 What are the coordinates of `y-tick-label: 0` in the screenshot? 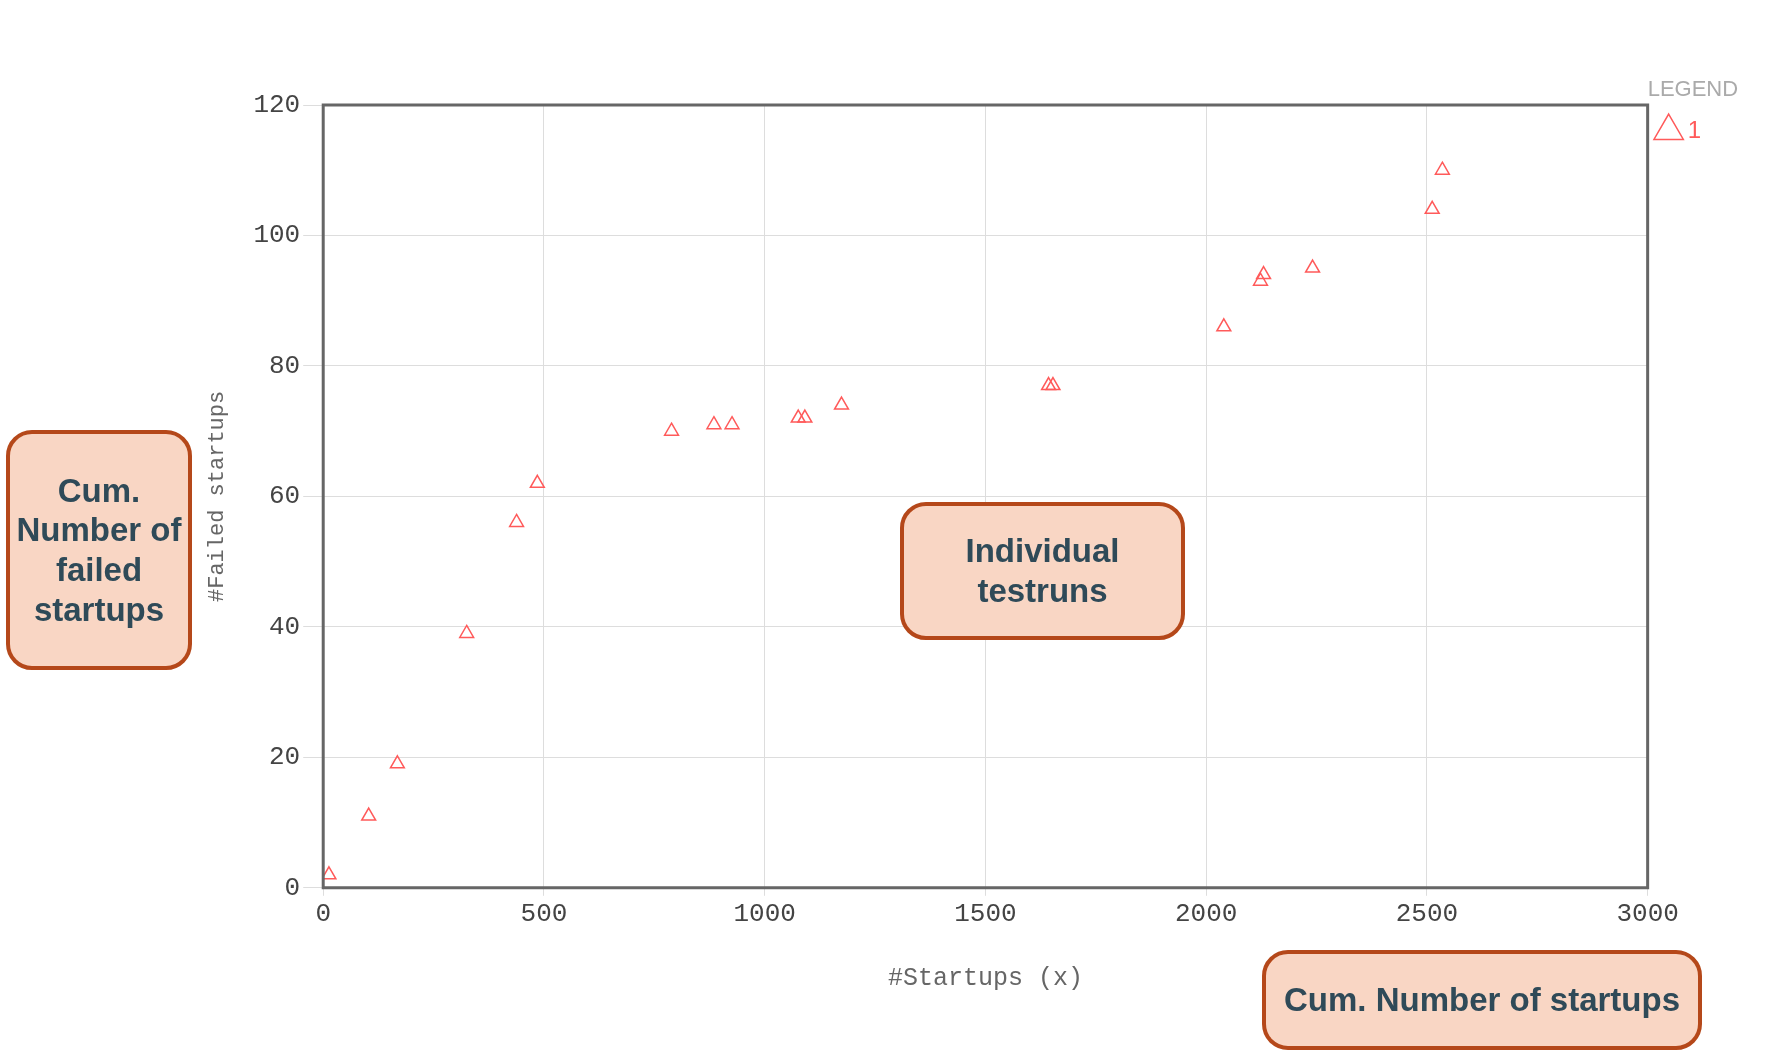 It's located at (292, 887).